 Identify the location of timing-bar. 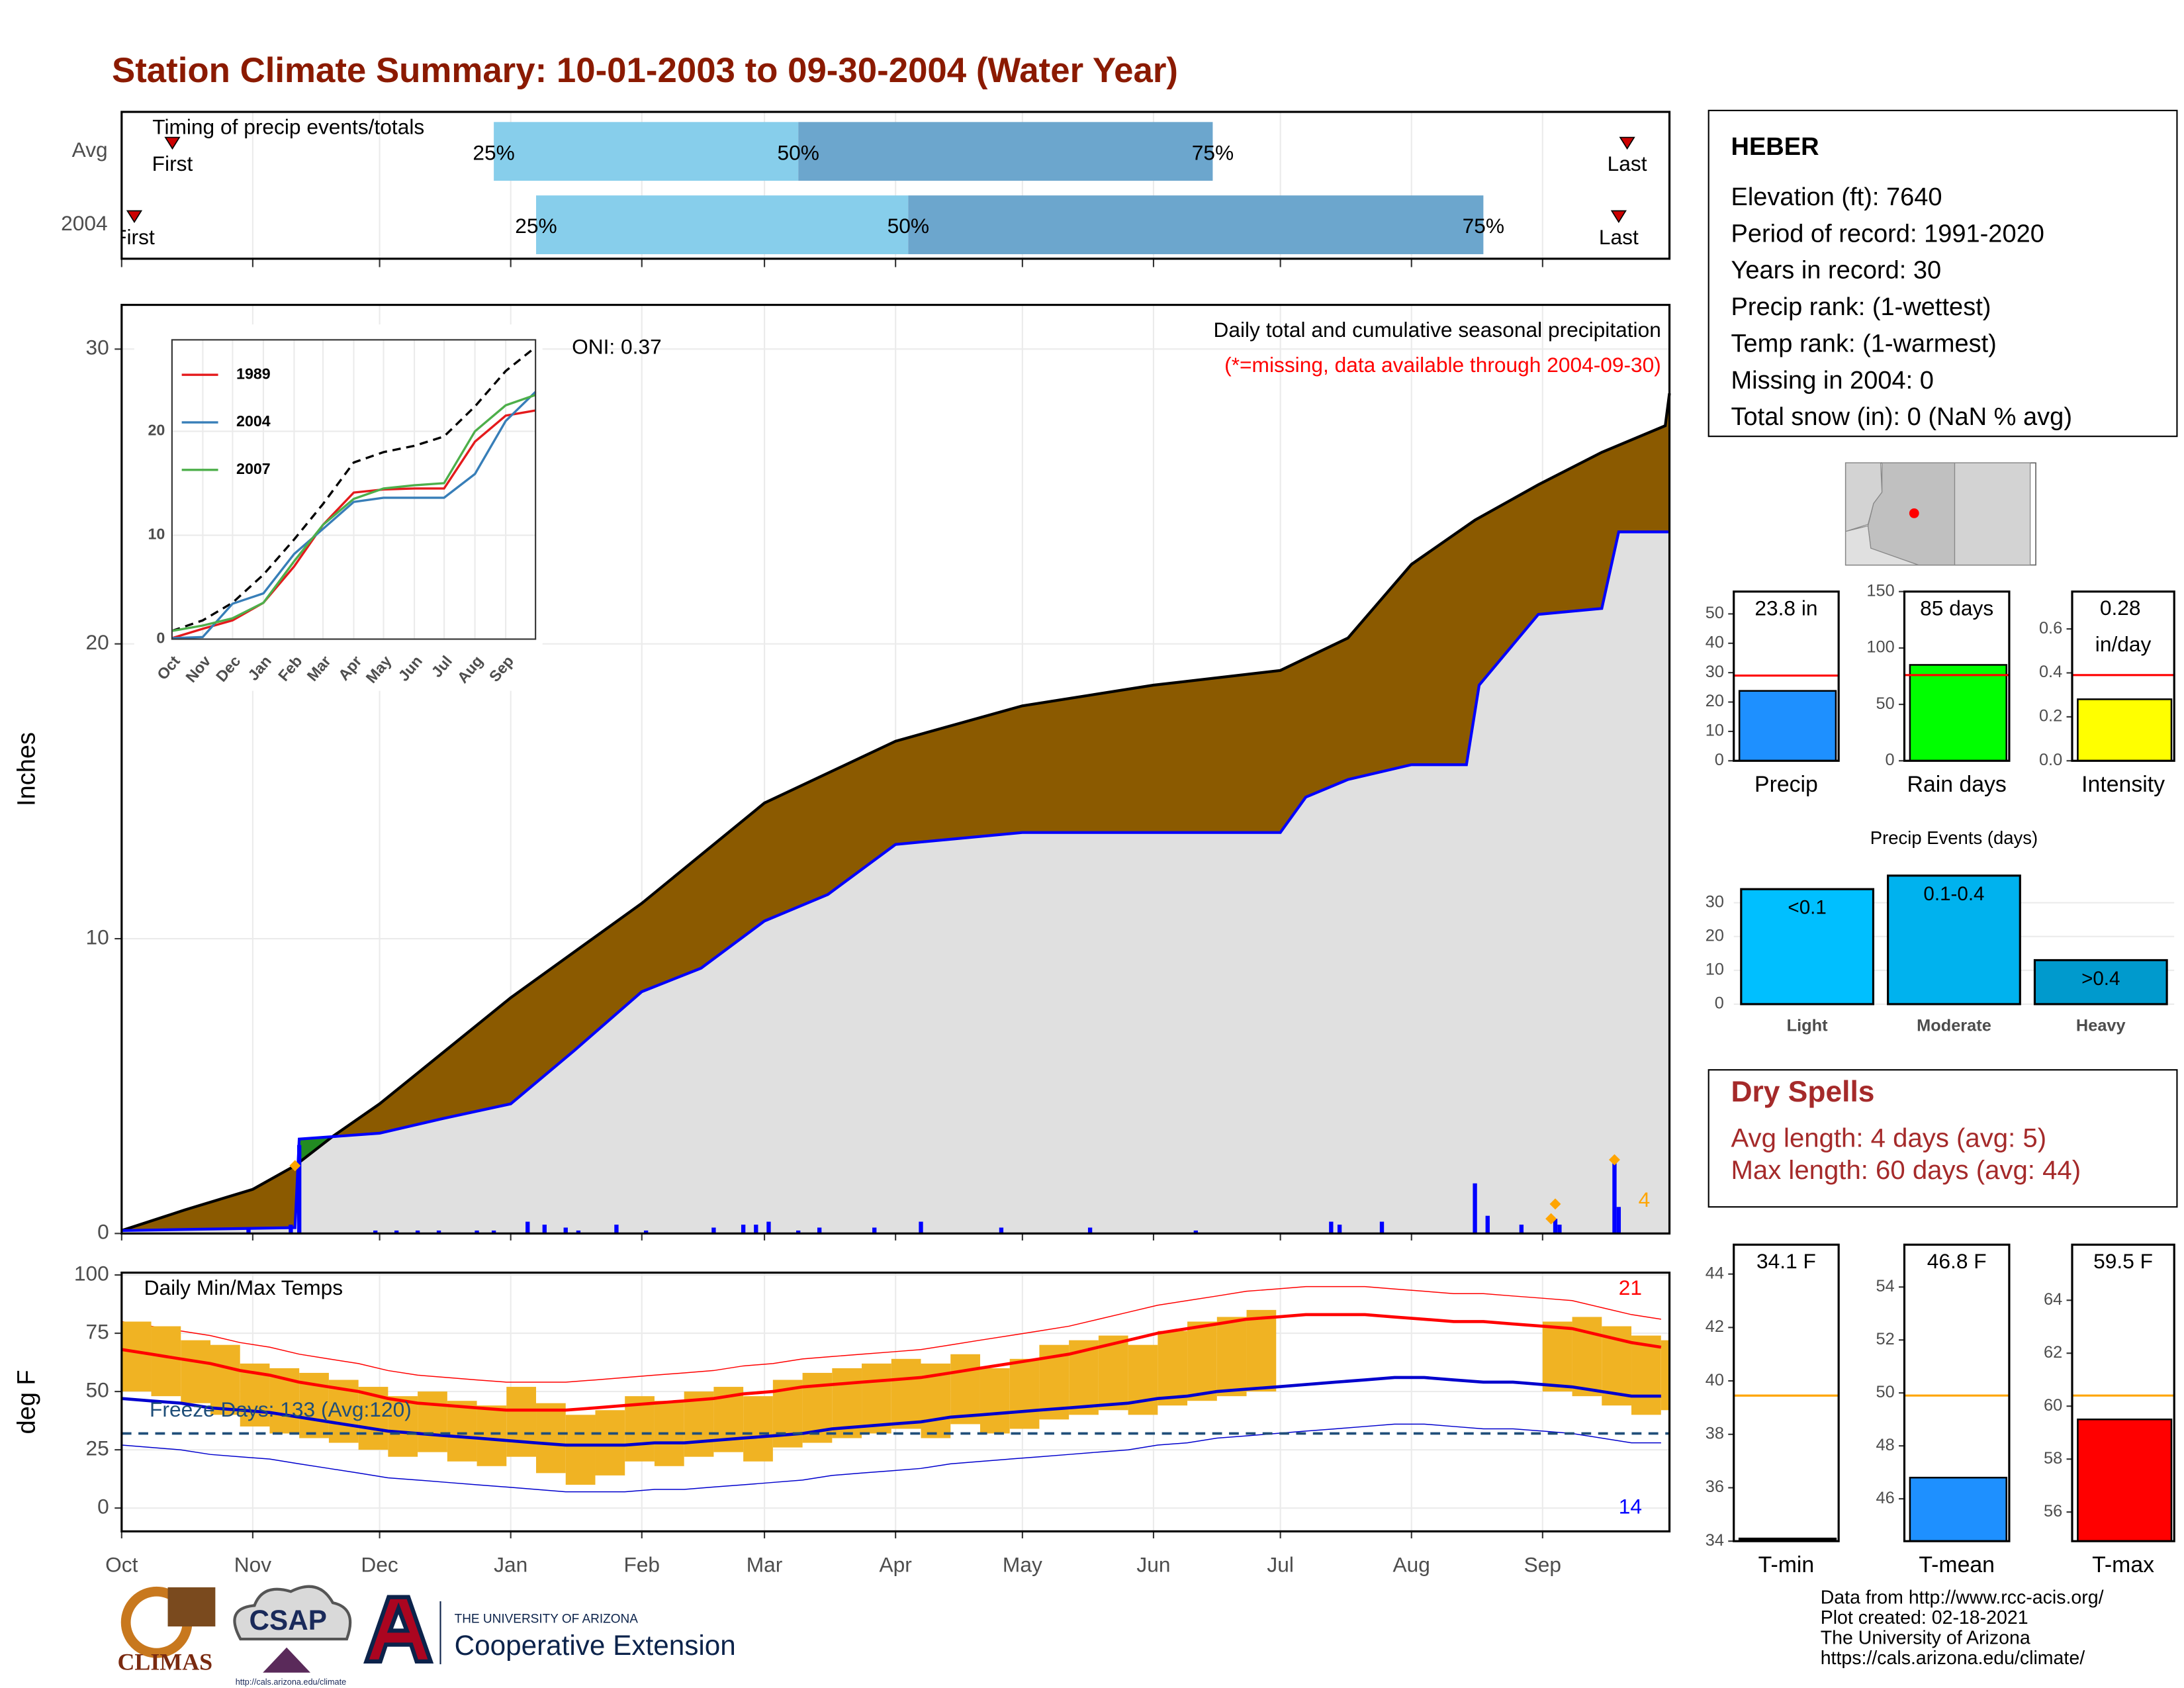
(1005, 151).